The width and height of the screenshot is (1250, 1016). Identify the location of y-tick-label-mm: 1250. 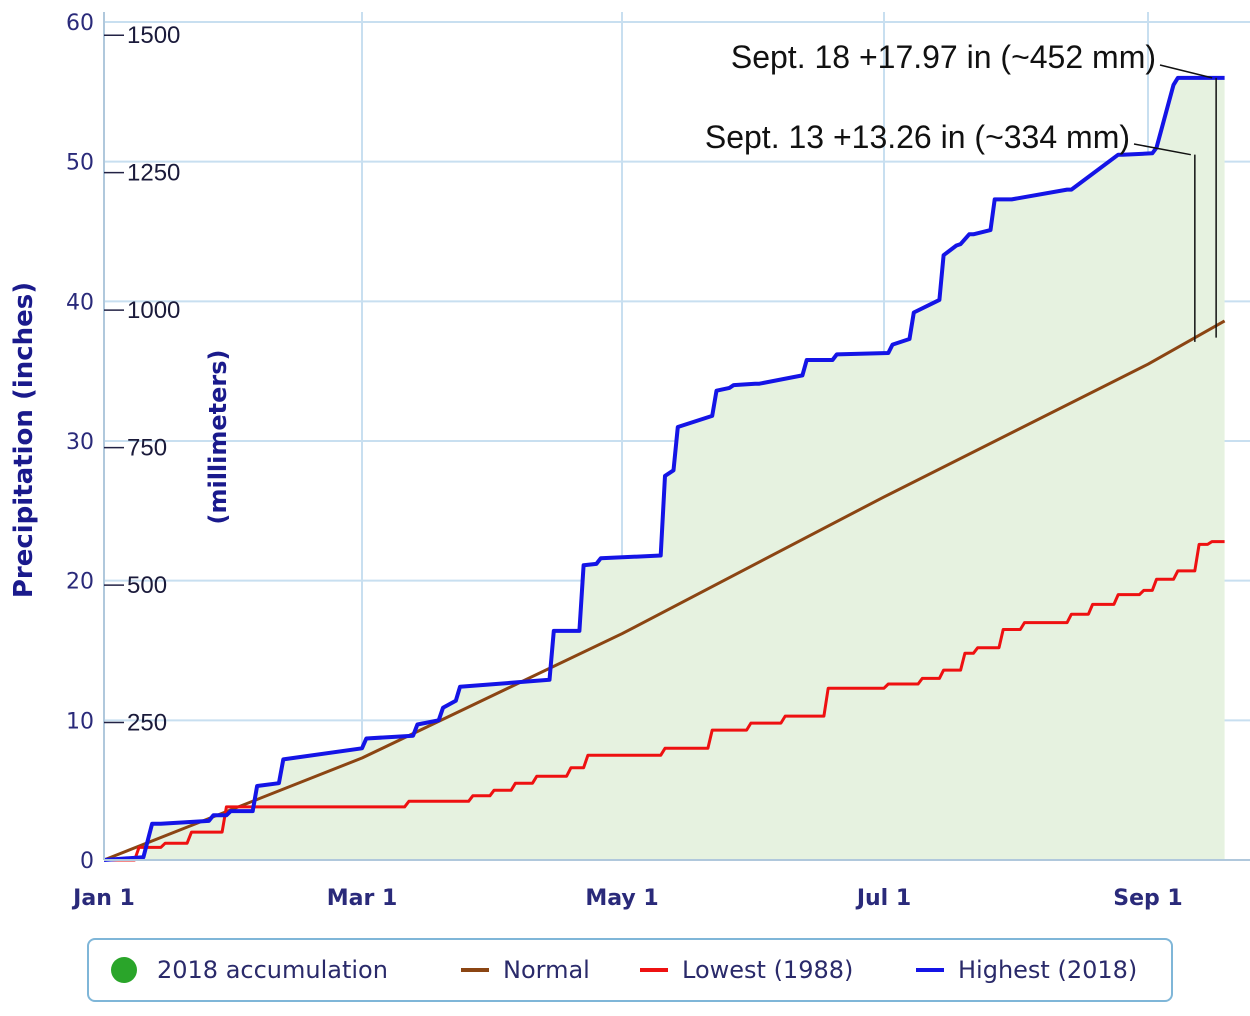
(153, 173).